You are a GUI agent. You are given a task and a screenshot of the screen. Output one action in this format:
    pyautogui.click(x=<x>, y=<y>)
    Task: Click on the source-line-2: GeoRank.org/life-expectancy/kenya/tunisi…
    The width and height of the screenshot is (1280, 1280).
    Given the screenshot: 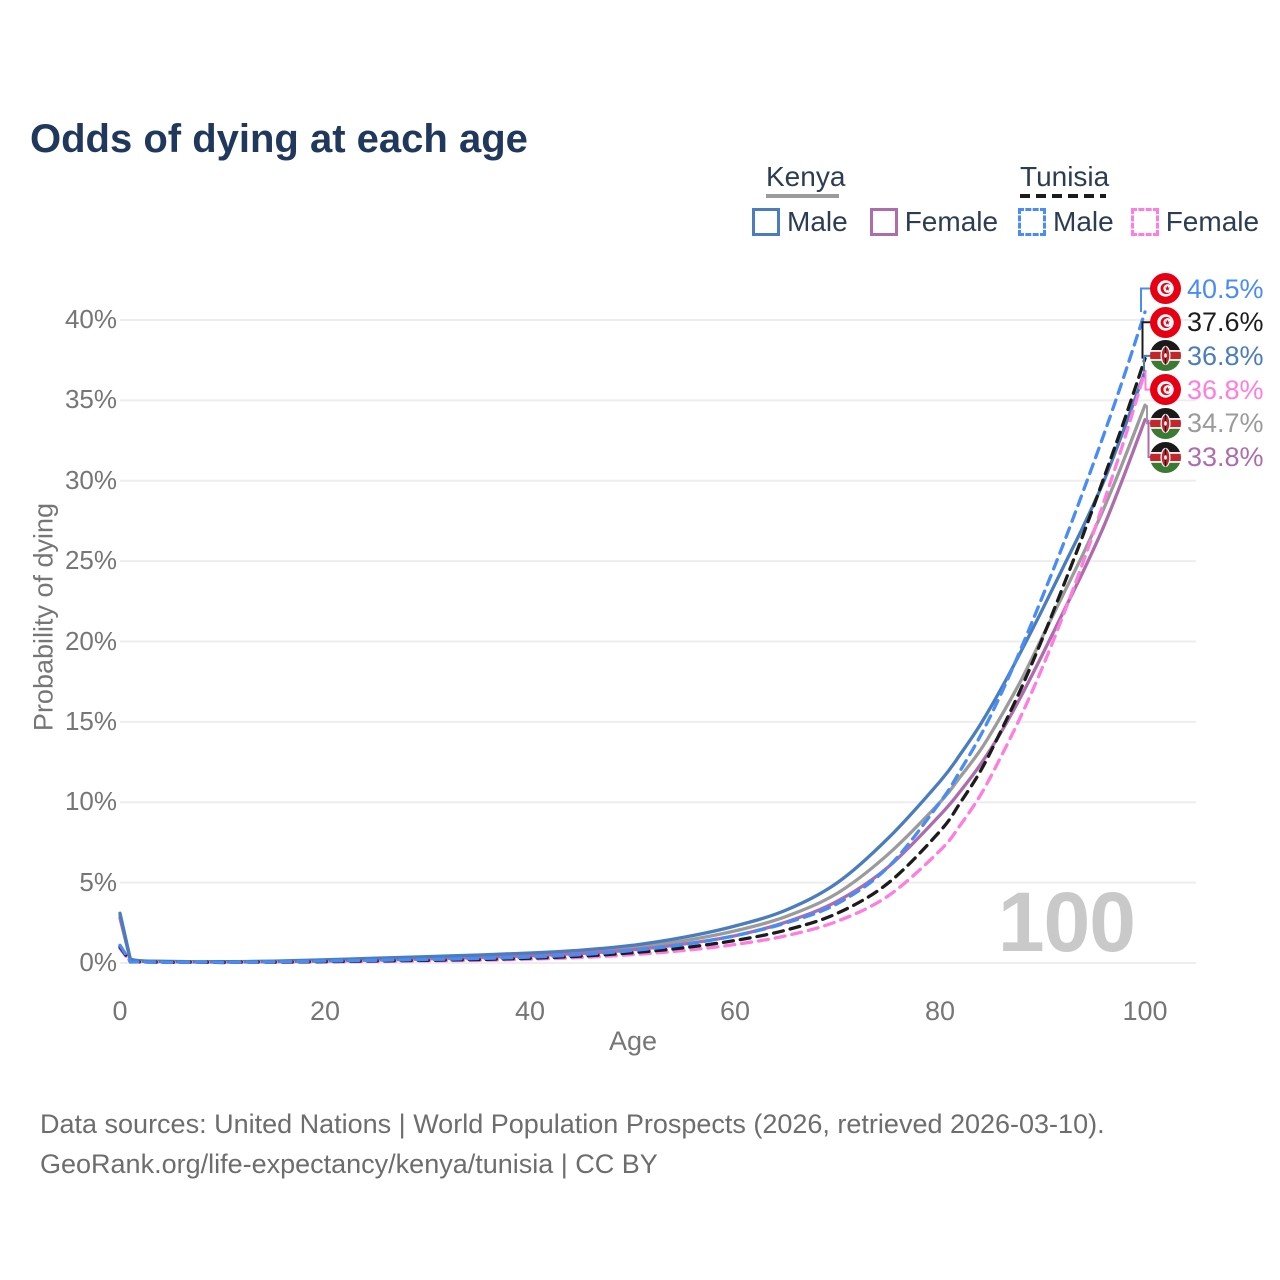 What is the action you would take?
    pyautogui.click(x=349, y=1164)
    